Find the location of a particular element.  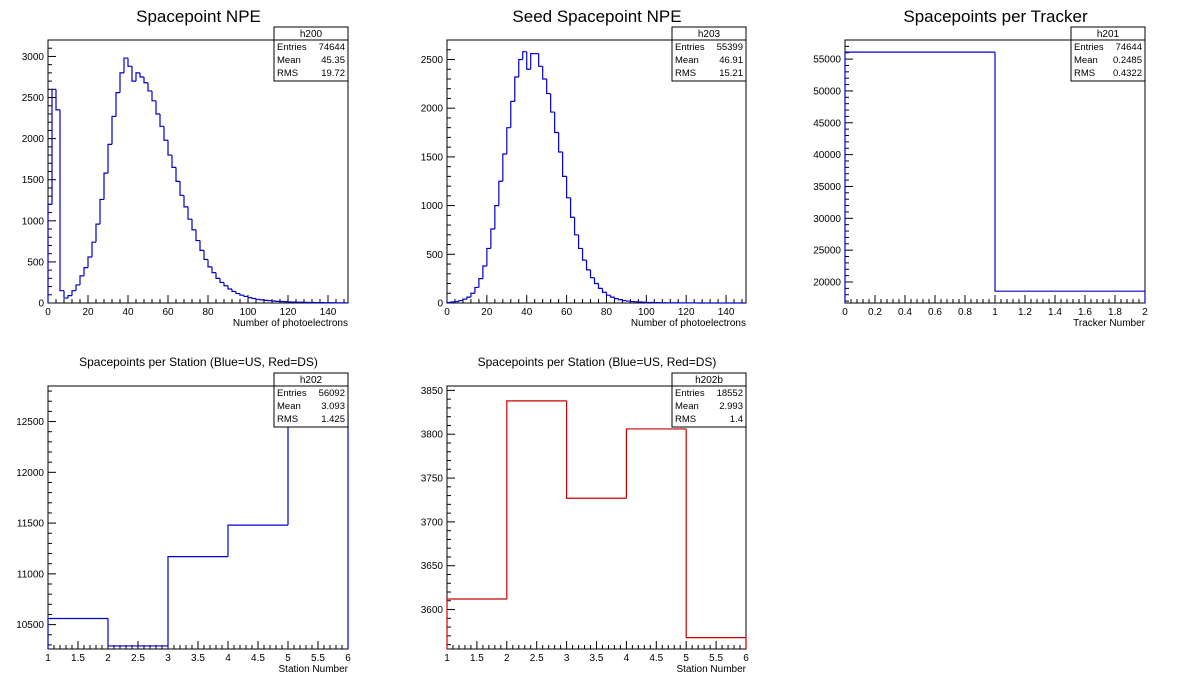

x-tick-label: 1 is located at coordinates (447, 658).